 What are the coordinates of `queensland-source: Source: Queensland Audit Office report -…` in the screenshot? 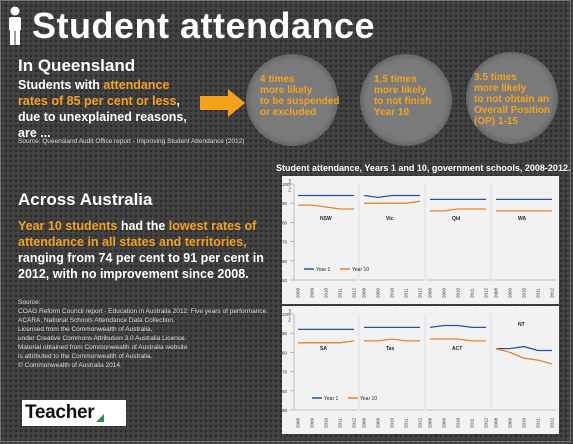 It's located at (131, 141).